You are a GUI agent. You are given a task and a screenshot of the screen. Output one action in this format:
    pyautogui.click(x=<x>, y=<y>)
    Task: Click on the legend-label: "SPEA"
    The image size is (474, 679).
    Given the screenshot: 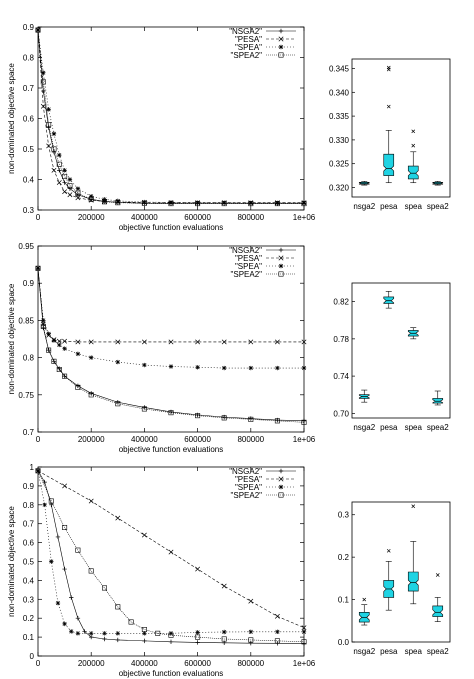 What is the action you would take?
    pyautogui.click(x=248, y=487)
    